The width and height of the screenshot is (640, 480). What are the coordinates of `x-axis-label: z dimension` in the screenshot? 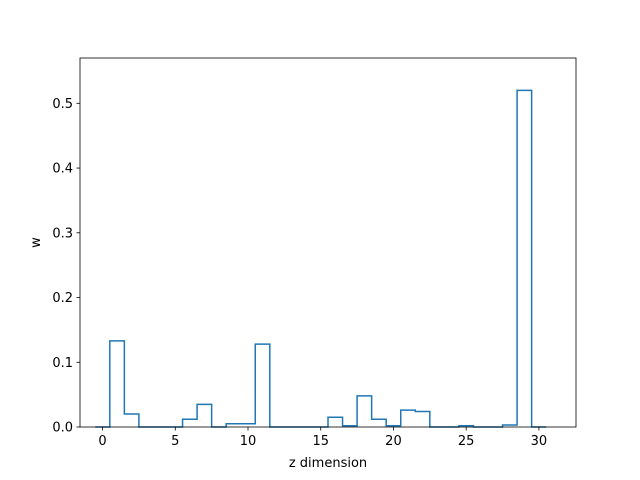 It's located at (328, 463).